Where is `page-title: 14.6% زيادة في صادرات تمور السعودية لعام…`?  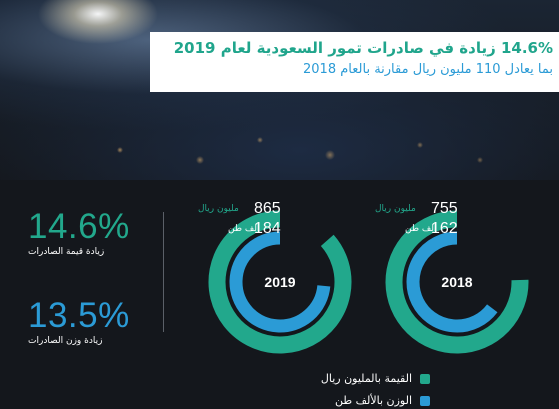
page-title: 14.6% زيادة في صادرات تمور السعودية لعام… is located at coordinates (363, 48).